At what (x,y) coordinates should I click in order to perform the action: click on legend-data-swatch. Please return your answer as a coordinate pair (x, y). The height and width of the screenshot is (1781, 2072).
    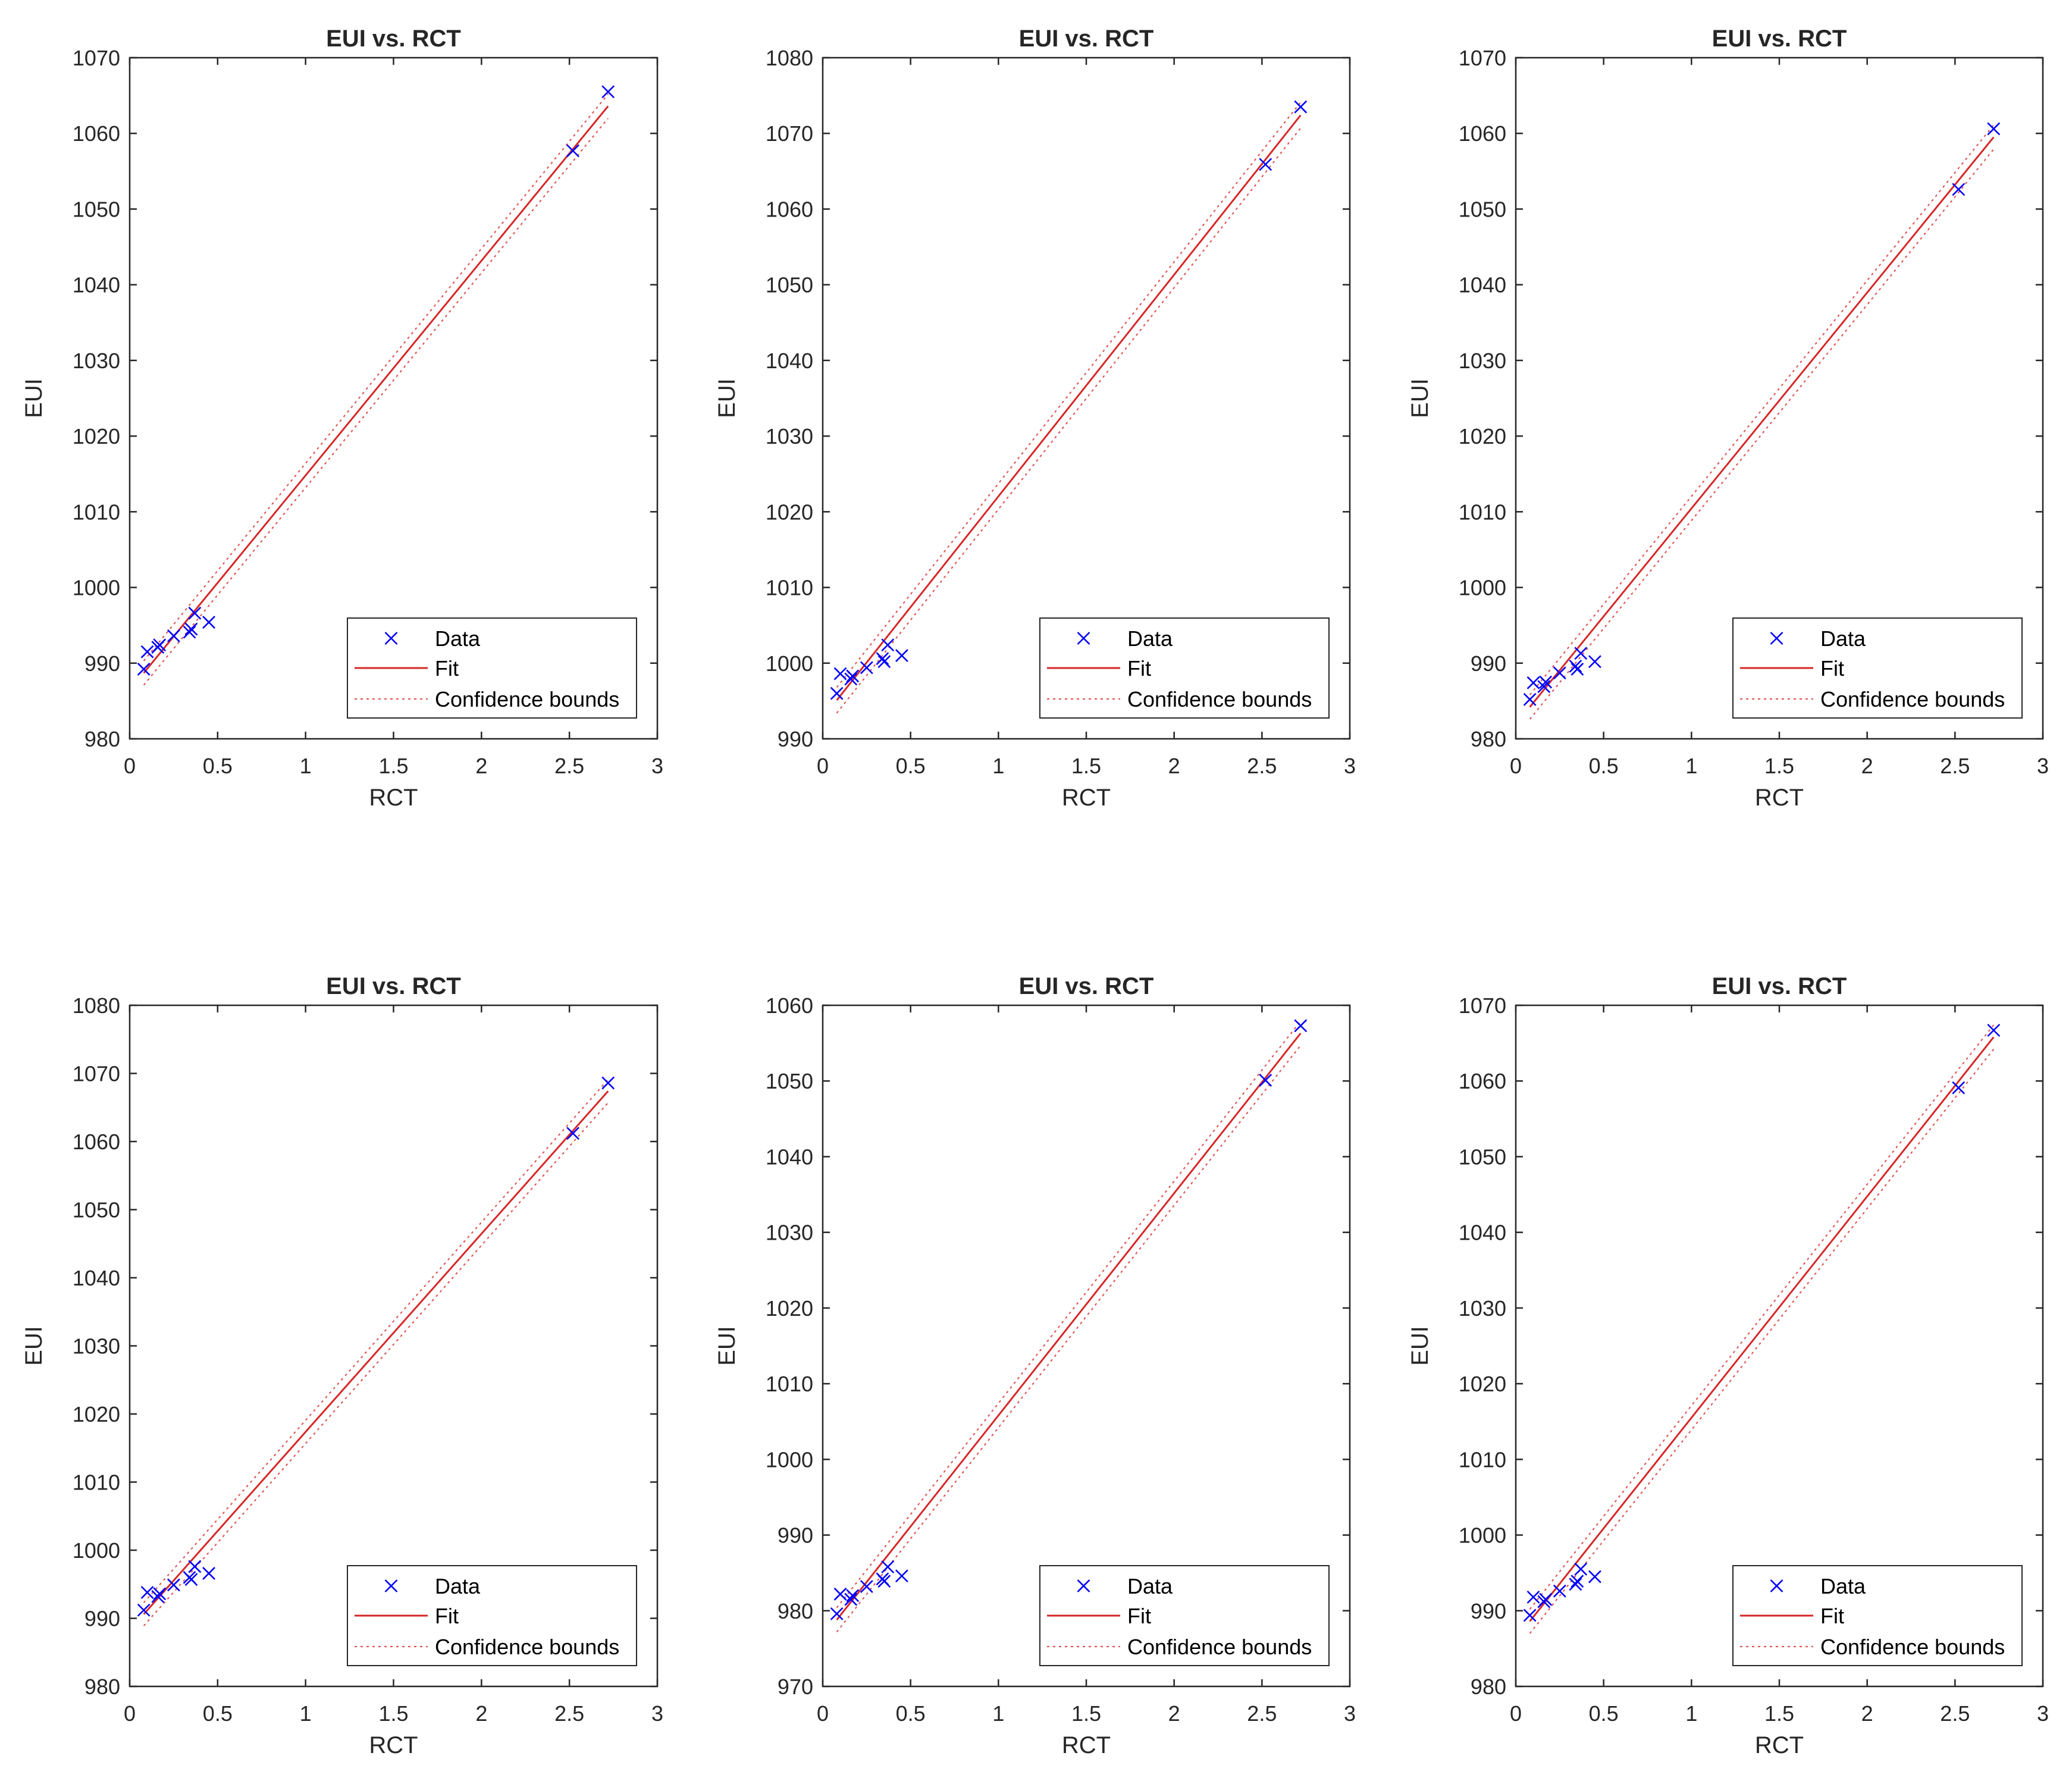
    Looking at the image, I should click on (391, 1585).